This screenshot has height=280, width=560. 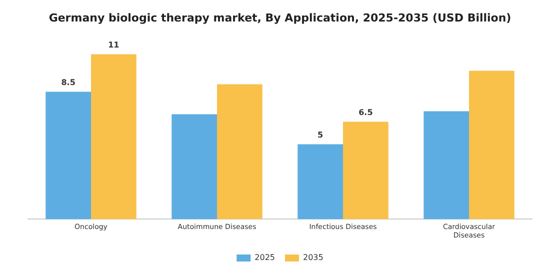 What do you see at coordinates (280, 17) in the screenshot?
I see `chart-title: Germany biologic therapy market, By Application, 2025-2035 (USD Billion)` at bounding box center [280, 17].